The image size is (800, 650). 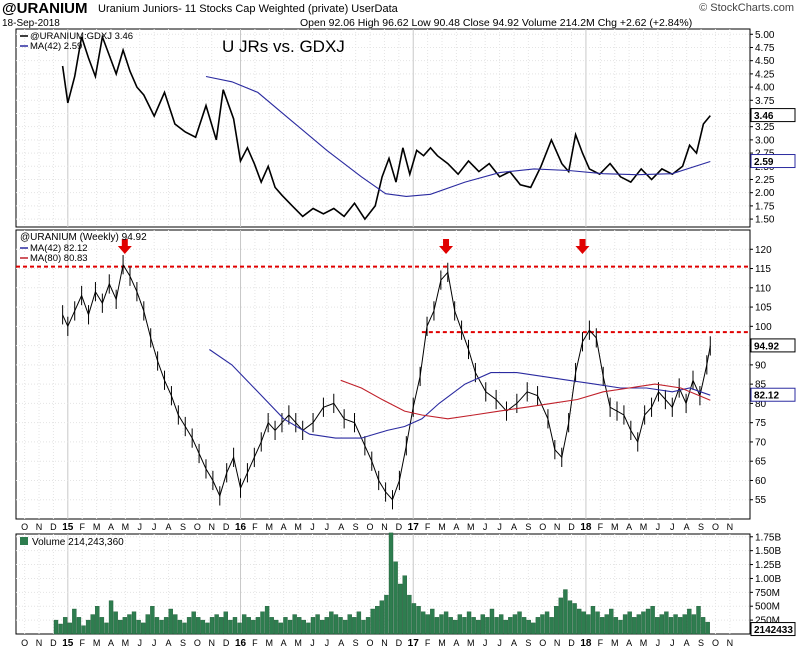 I want to click on price-last-value-box, so click(x=773, y=345).